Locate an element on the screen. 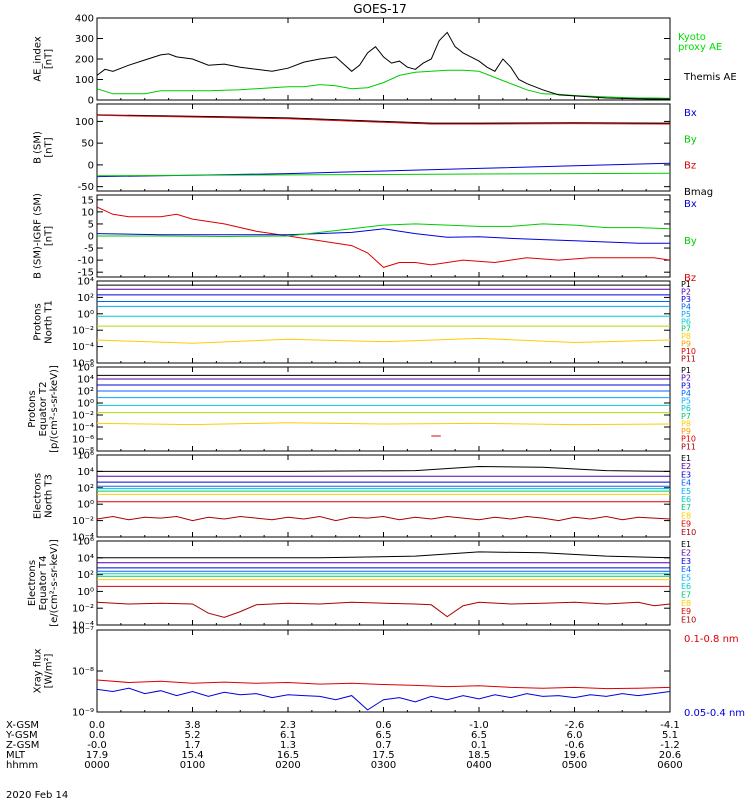 The height and width of the screenshot is (800, 750). y-tick-label: 50 is located at coordinates (87, 144).